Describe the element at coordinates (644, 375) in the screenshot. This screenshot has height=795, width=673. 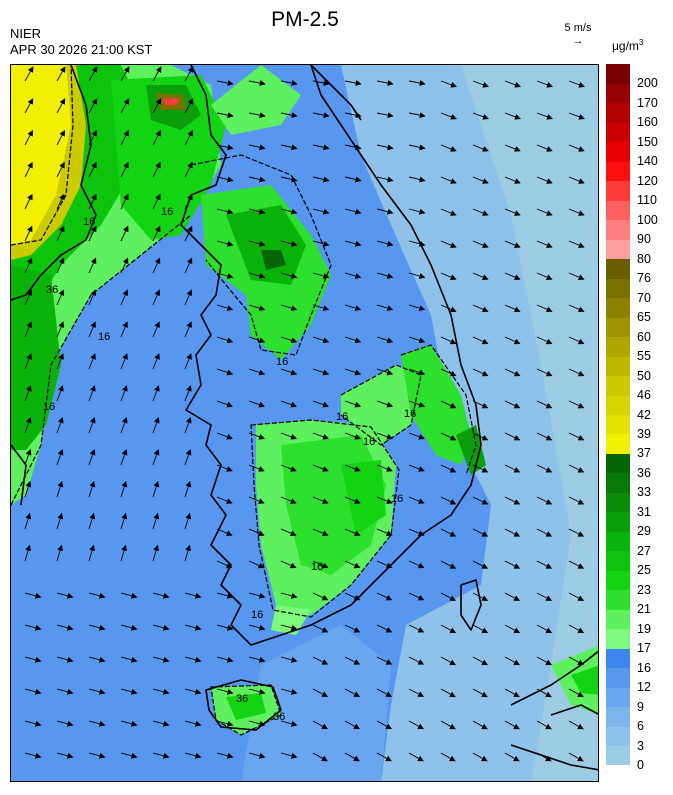
I see `legend-level-label: 50` at that location.